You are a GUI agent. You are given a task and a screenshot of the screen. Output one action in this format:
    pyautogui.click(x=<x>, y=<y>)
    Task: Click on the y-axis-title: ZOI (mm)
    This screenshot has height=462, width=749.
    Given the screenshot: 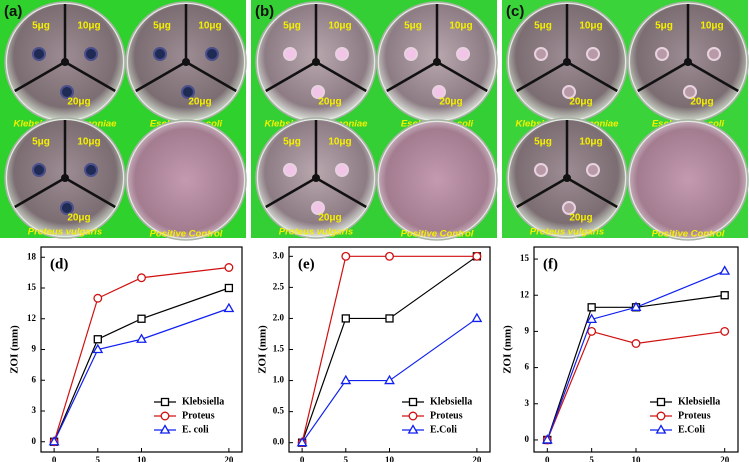 What is the action you would take?
    pyautogui.click(x=508, y=349)
    